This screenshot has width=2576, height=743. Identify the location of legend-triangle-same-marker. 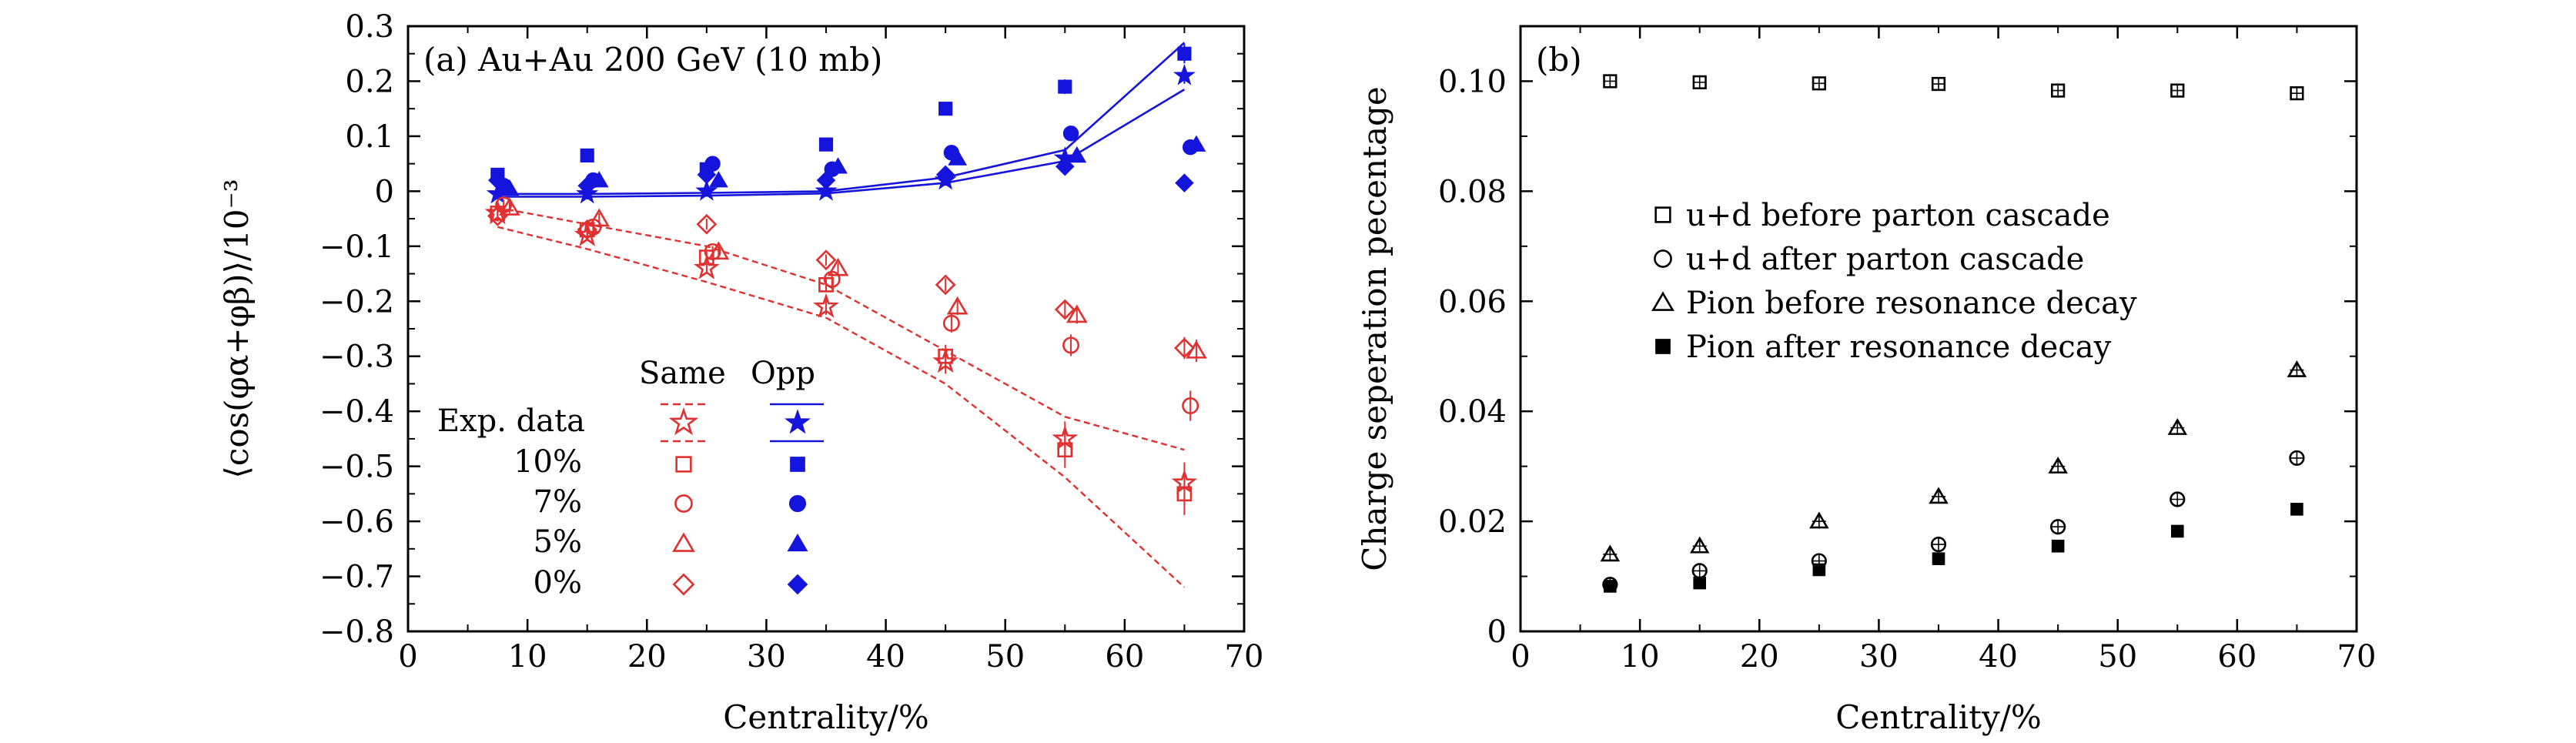
(684, 542).